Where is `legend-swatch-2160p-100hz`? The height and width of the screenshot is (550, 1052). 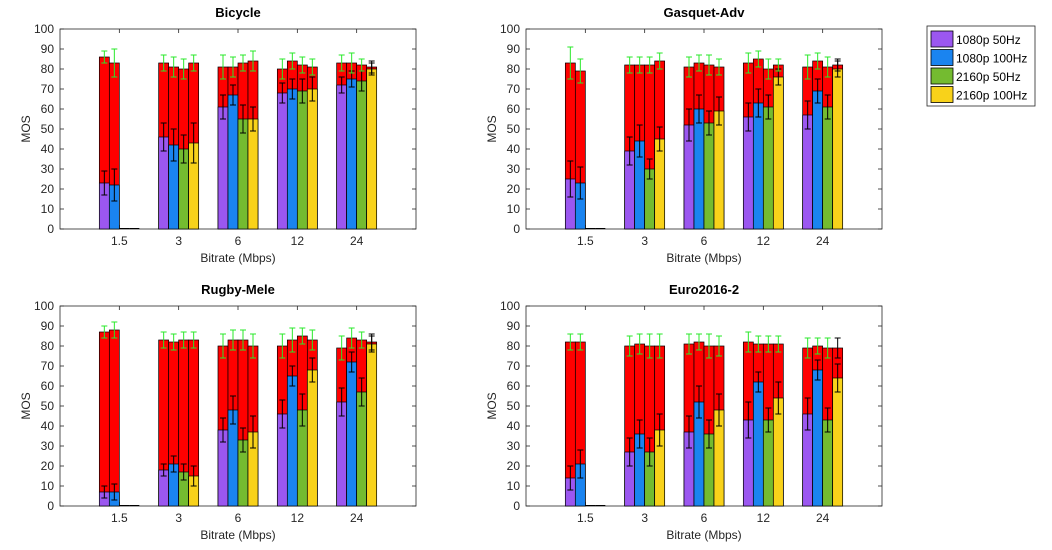 legend-swatch-2160p-100hz is located at coordinates (942, 94).